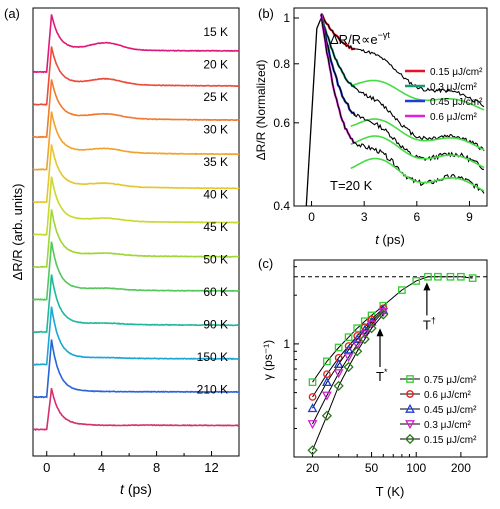 Image resolution: width=500 pixels, height=509 pixels. I want to click on panel-a-trace-60k, so click(136, 304).